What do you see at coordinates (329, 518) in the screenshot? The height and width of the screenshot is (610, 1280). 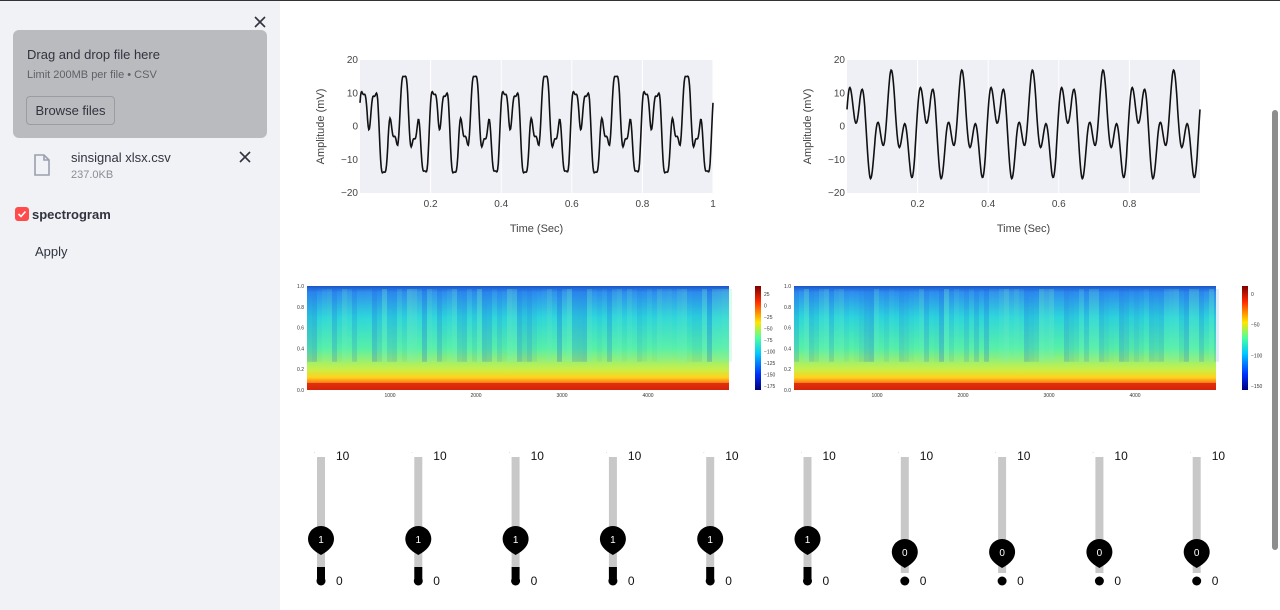 I see `gain-slider-1: · 1 10 0` at bounding box center [329, 518].